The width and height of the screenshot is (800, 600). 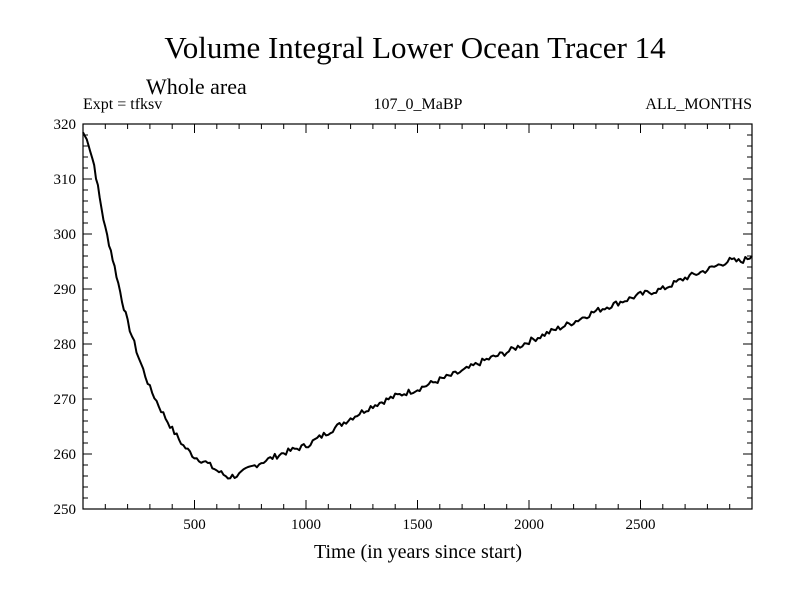 I want to click on x-tick-label: 1500, so click(x=418, y=525).